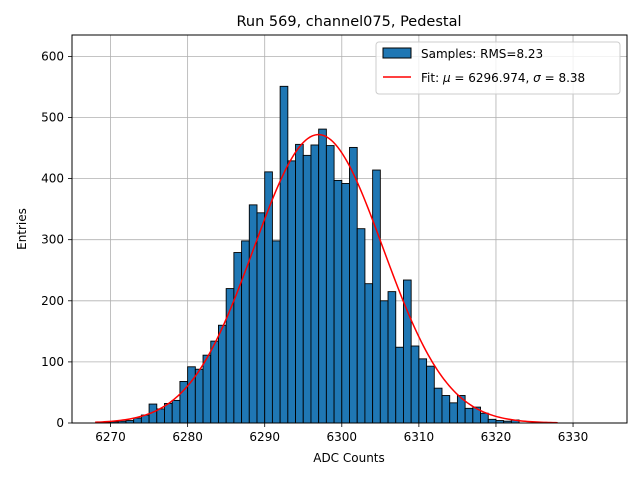 This screenshot has width=640, height=480. I want to click on x-tick-label: 6300, so click(342, 437).